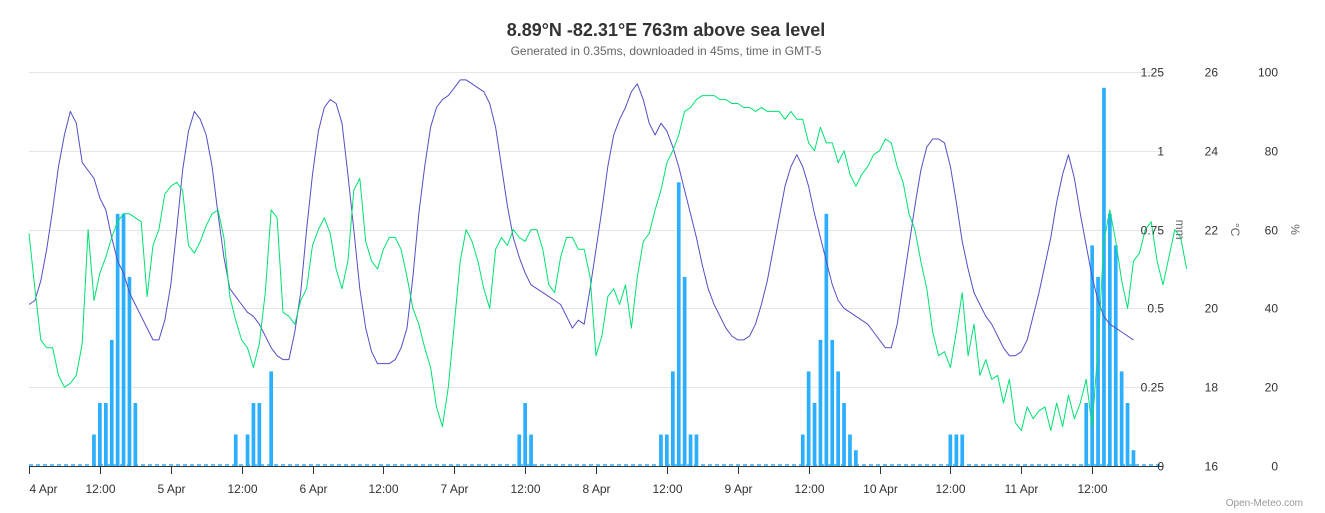 This screenshot has height=513, width=1325. What do you see at coordinates (1295, 229) in the screenshot?
I see `humidity-axis-title: %` at bounding box center [1295, 229].